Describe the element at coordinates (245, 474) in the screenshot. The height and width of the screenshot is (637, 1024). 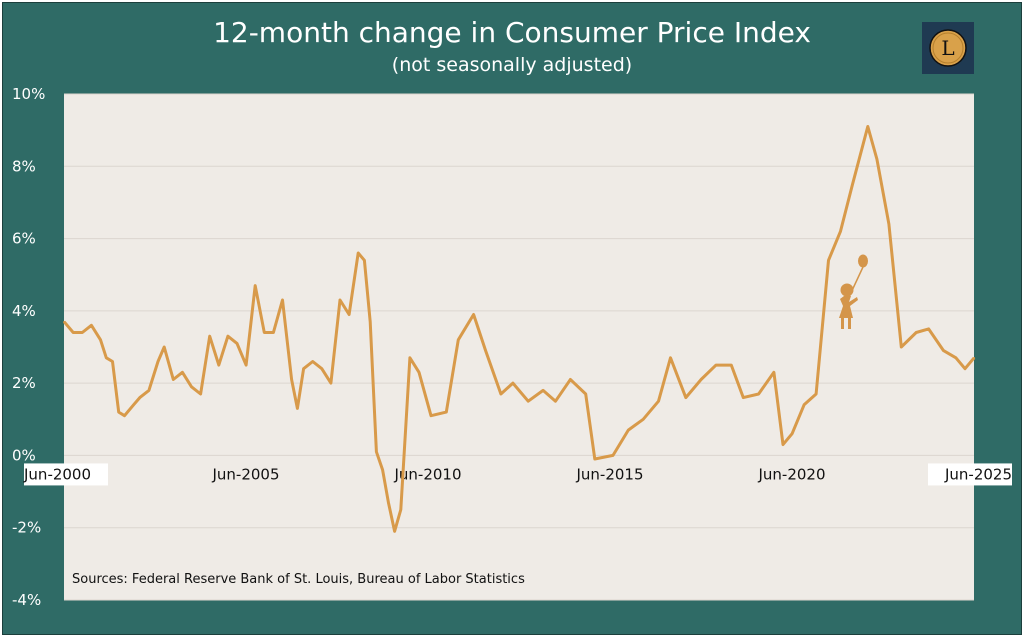
I see `x-tick-label: Jun-2005` at that location.